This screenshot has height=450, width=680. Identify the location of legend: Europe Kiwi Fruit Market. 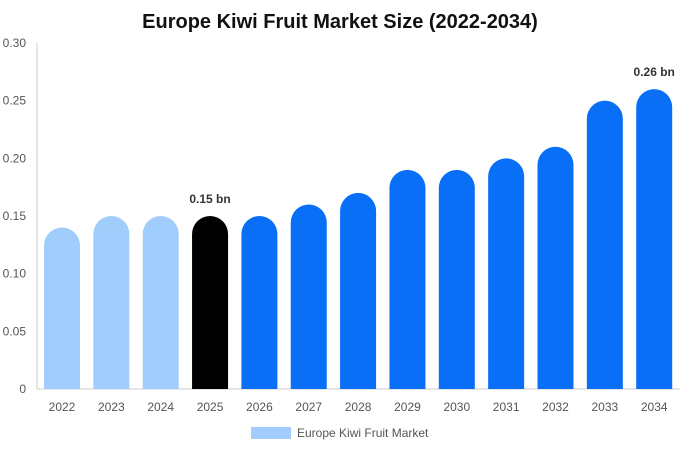
(340, 433).